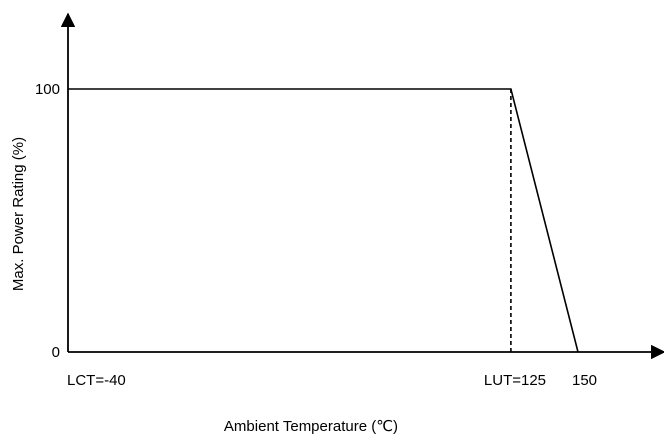 The width and height of the screenshot is (664, 436). I want to click on y-tick-label: 100, so click(47, 89).